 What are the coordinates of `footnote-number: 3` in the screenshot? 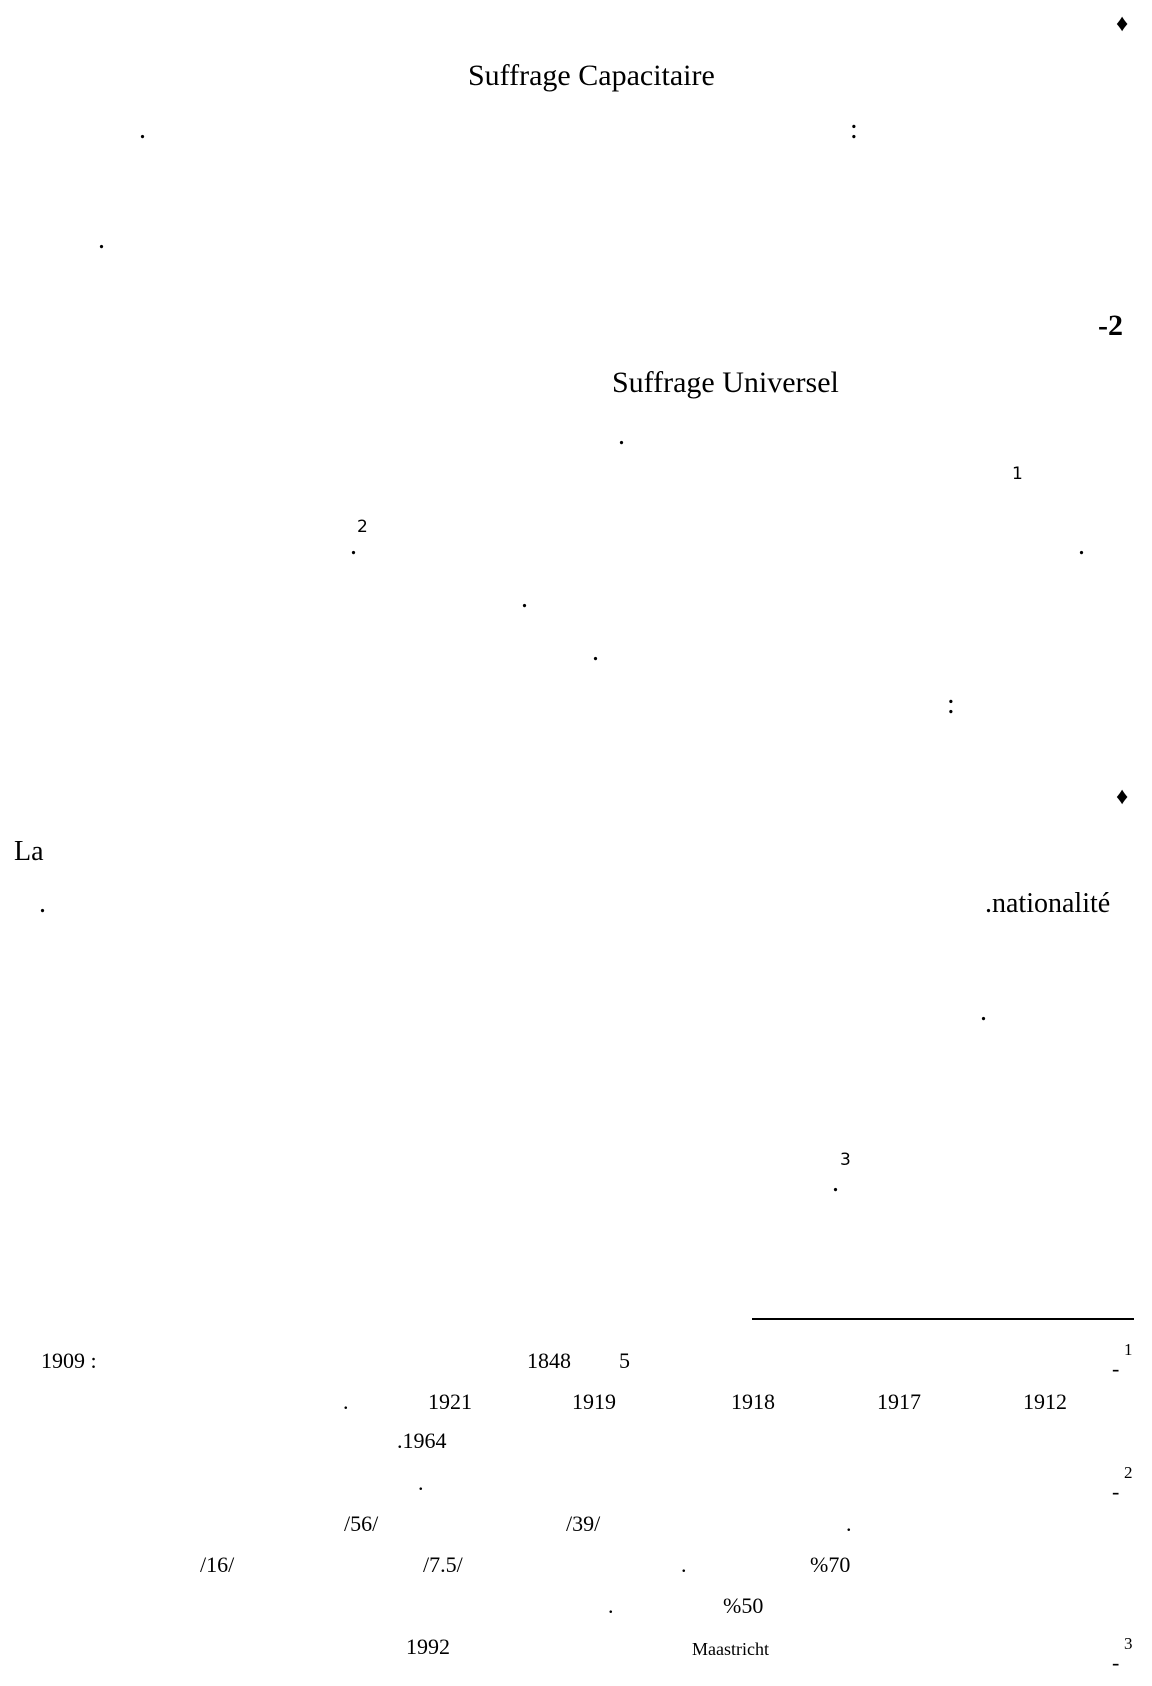 It's located at (1128, 1643).